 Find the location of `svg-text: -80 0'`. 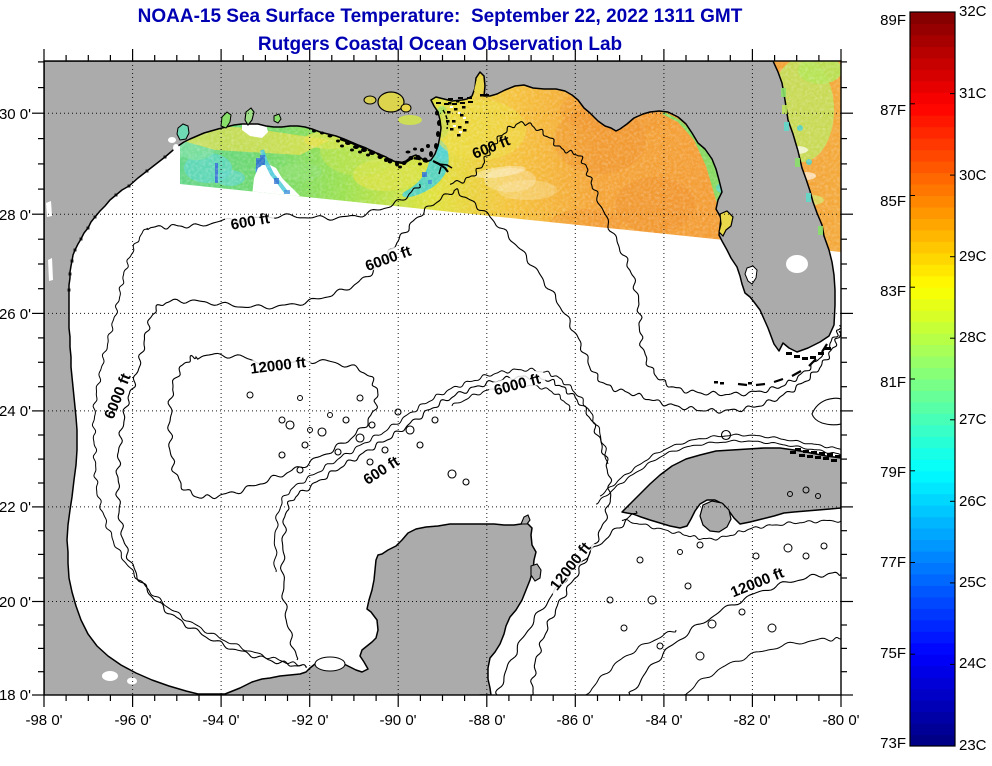

svg-text: -80 0' is located at coordinates (840, 720).